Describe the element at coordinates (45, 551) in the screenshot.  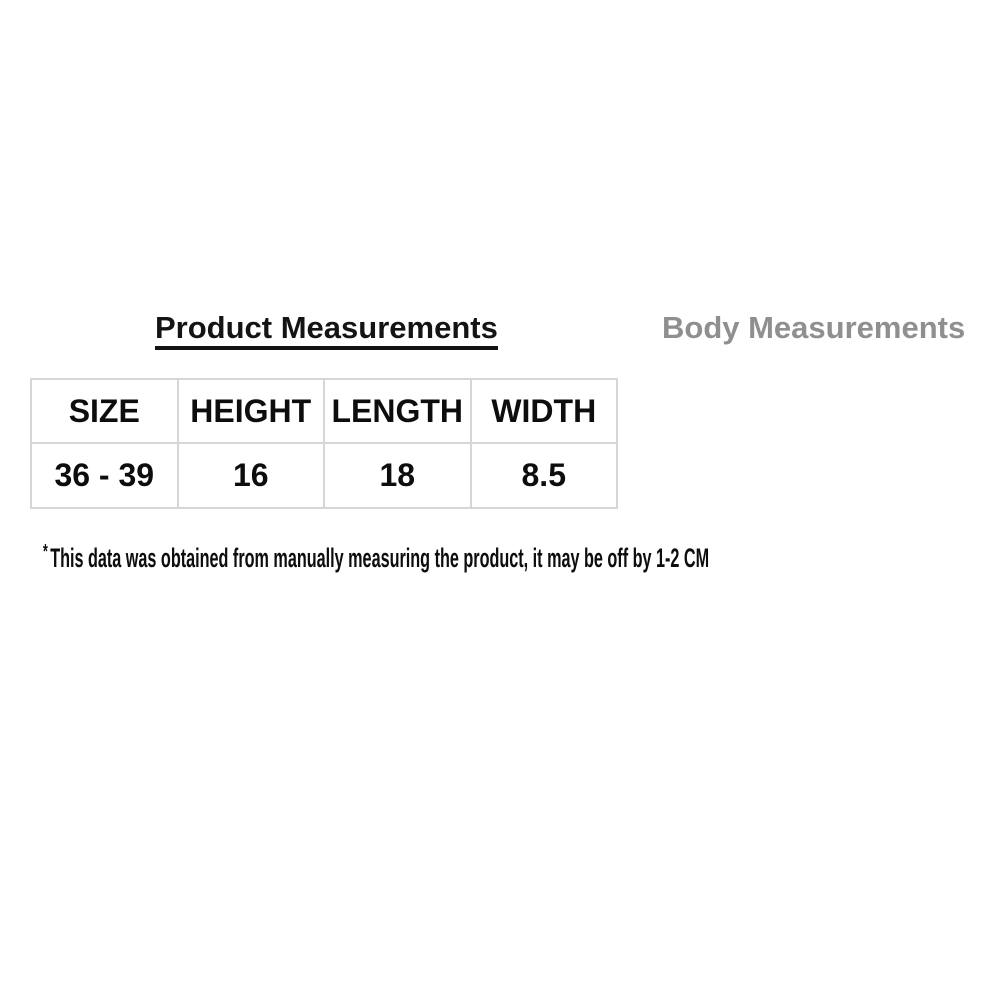
I see `footnote-marker: *` at that location.